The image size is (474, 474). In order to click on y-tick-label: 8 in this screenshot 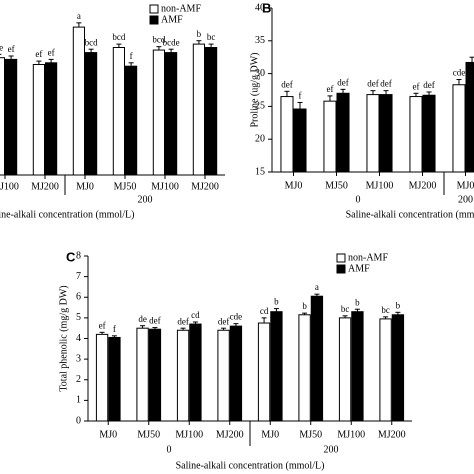, I will do `click(78, 255)`.